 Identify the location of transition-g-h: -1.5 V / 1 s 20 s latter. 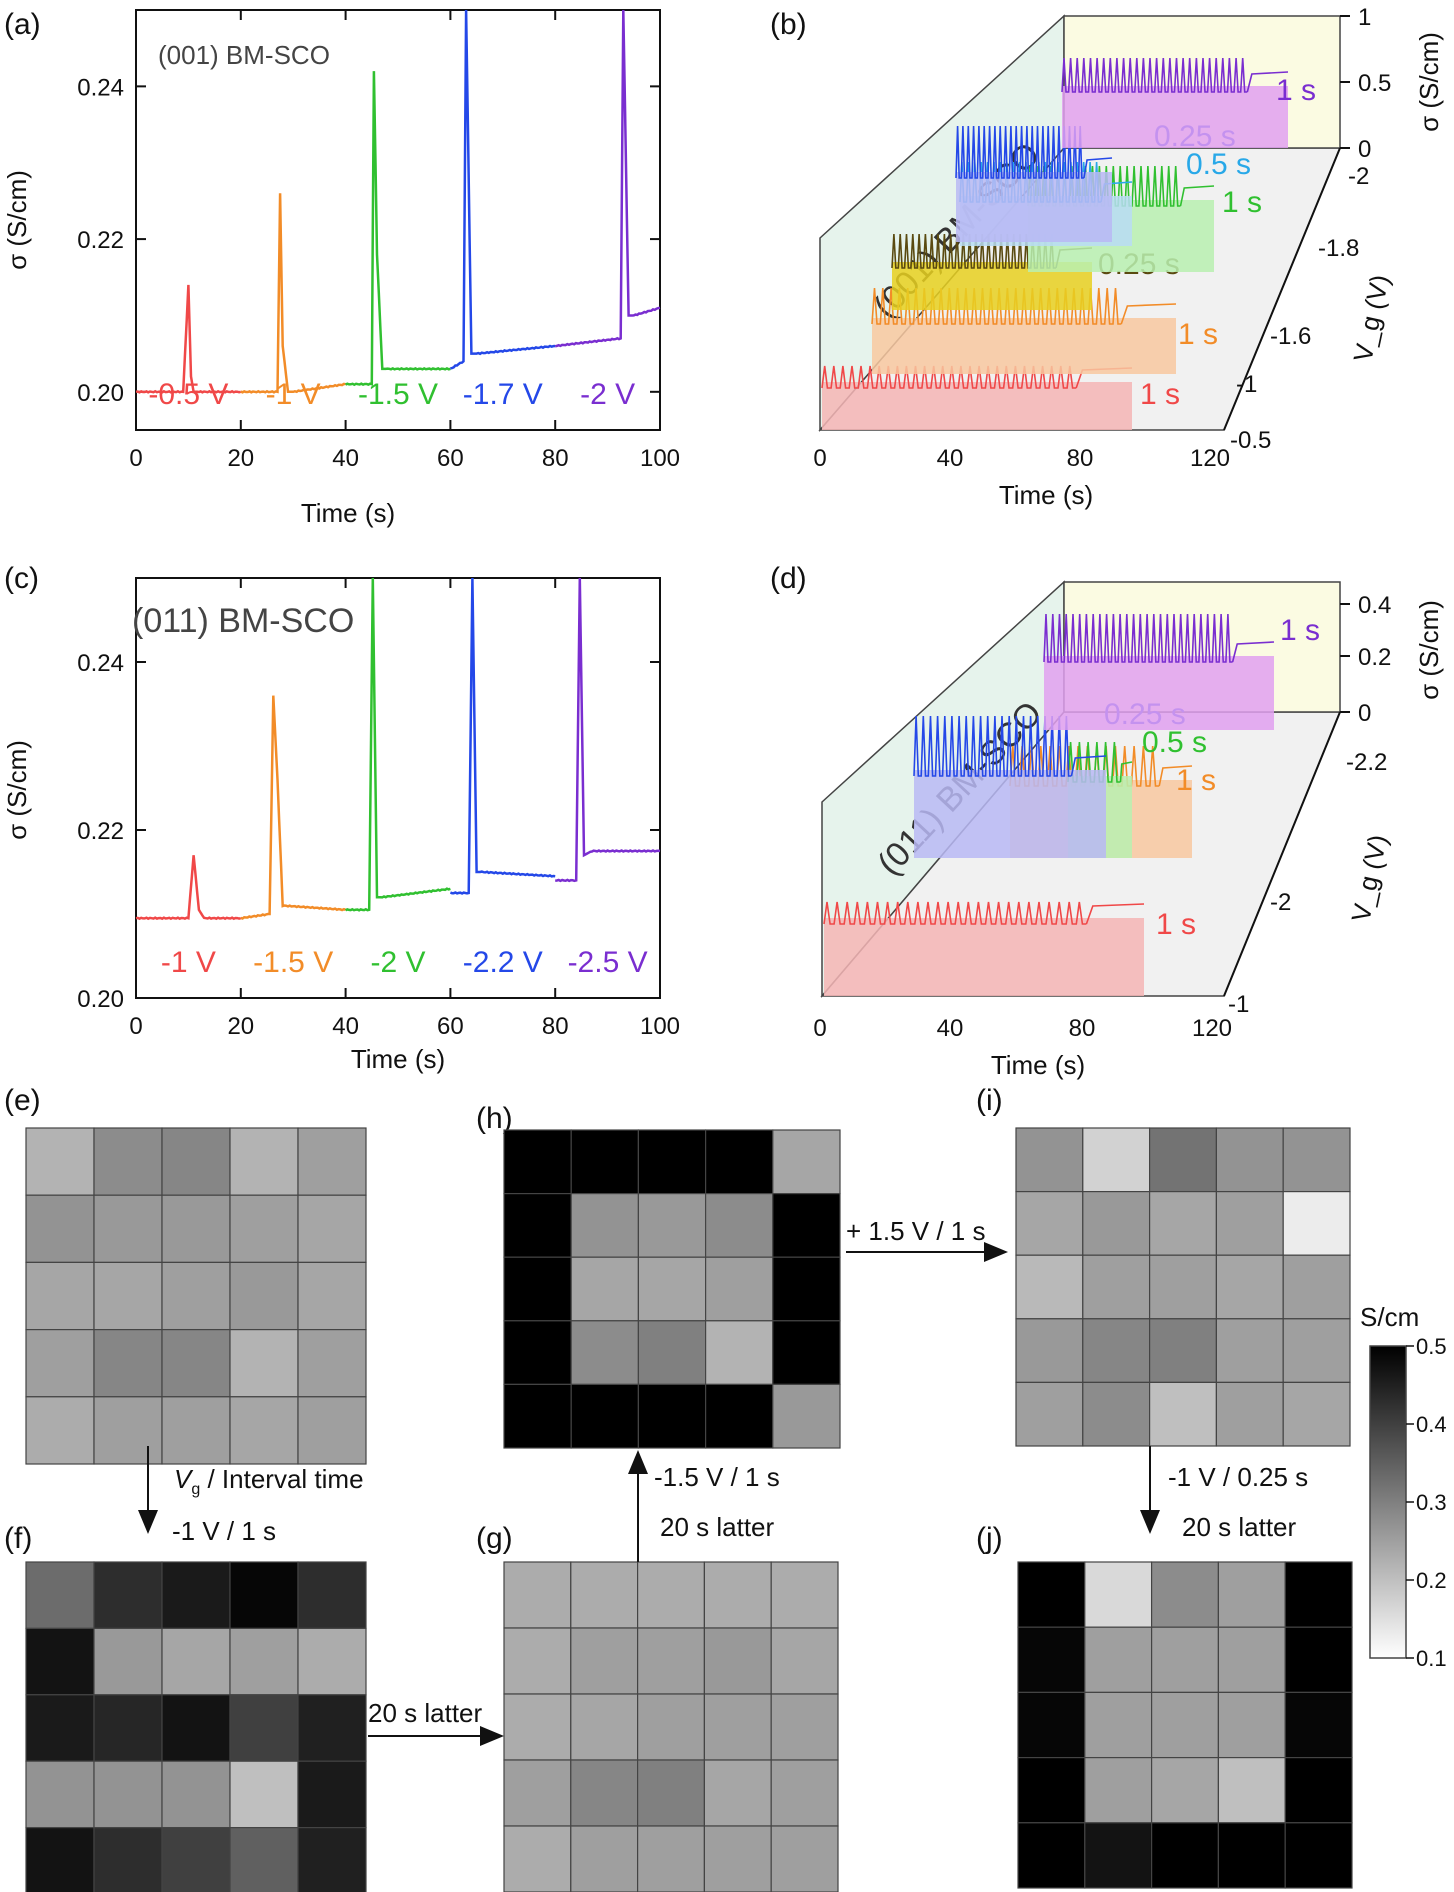
(704, 1506).